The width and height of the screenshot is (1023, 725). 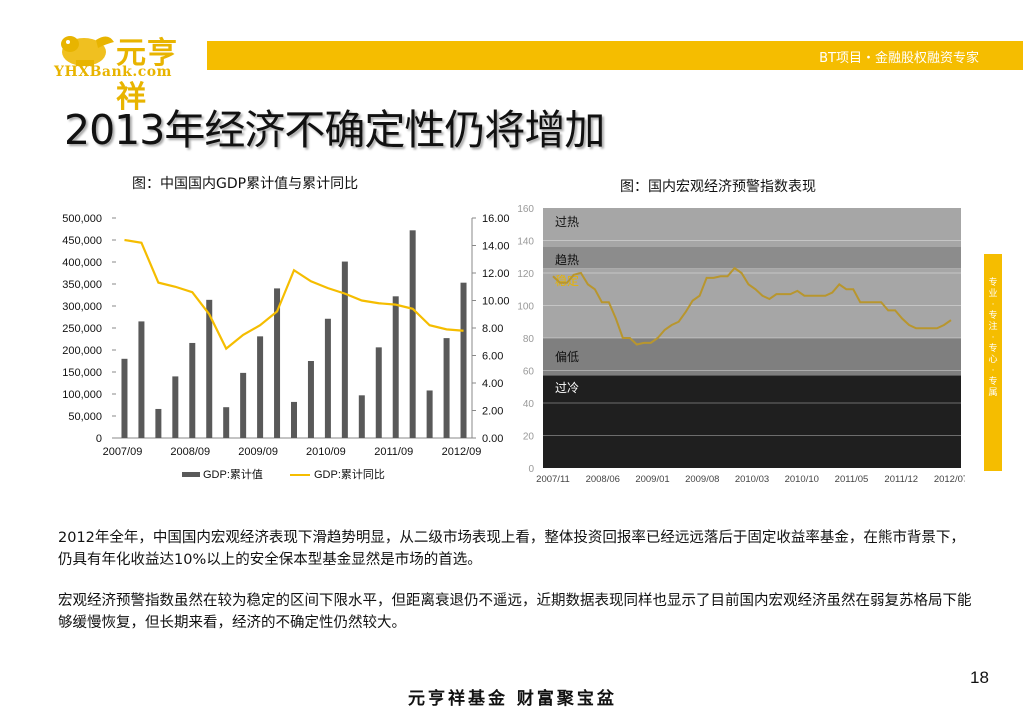 What do you see at coordinates (603, 479) in the screenshot?
I see `x-tick-label: 2008/06` at bounding box center [603, 479].